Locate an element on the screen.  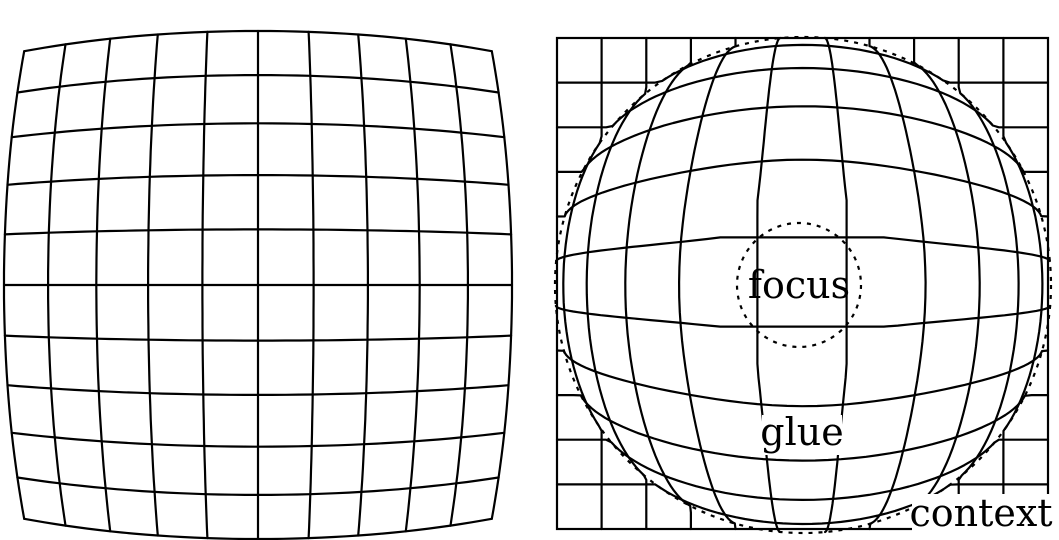
glue-label: glue is located at coordinates (801, 432).